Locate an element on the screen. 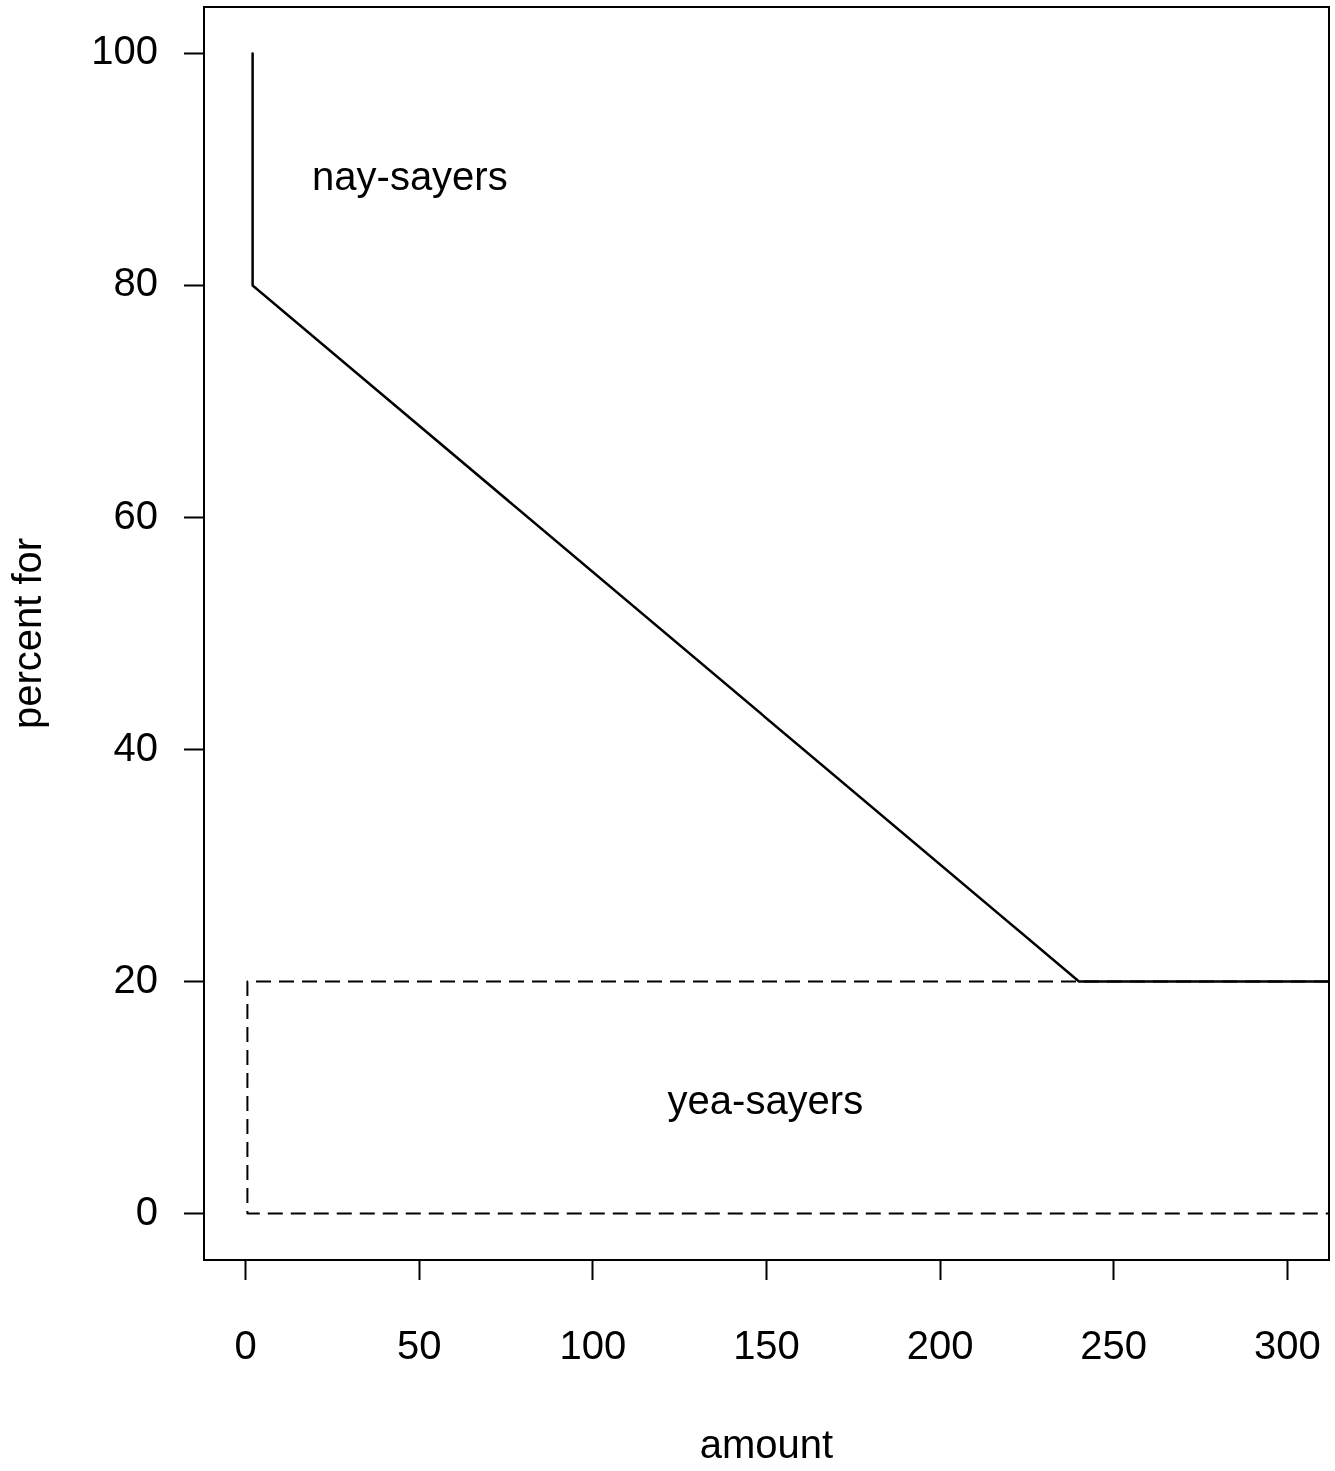 The image size is (1335, 1471). y-tick-label: 40 is located at coordinates (135, 746).